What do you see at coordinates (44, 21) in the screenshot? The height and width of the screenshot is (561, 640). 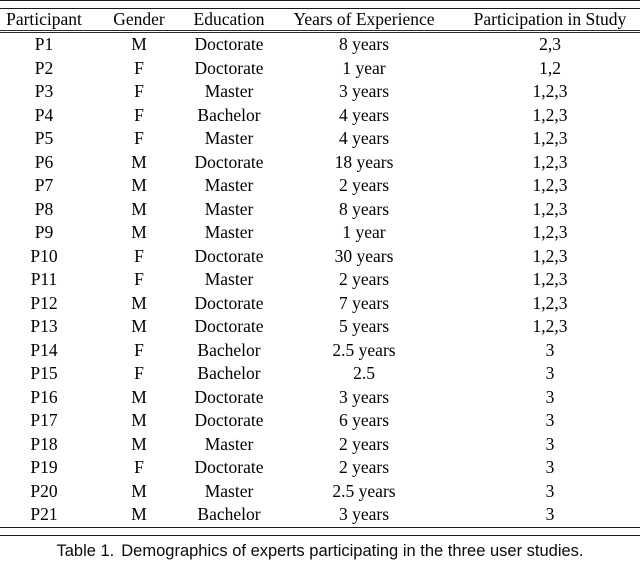 I see `column-header: Participant` at bounding box center [44, 21].